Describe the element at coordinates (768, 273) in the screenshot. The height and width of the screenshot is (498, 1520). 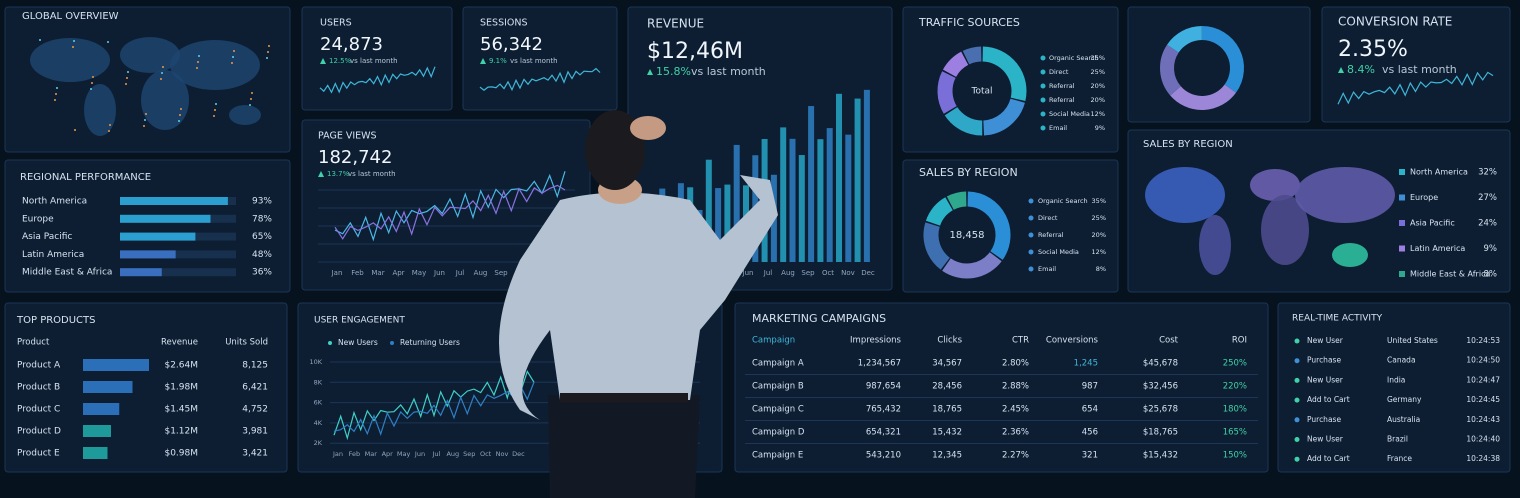
I see `x-tick-label: Jul` at that location.